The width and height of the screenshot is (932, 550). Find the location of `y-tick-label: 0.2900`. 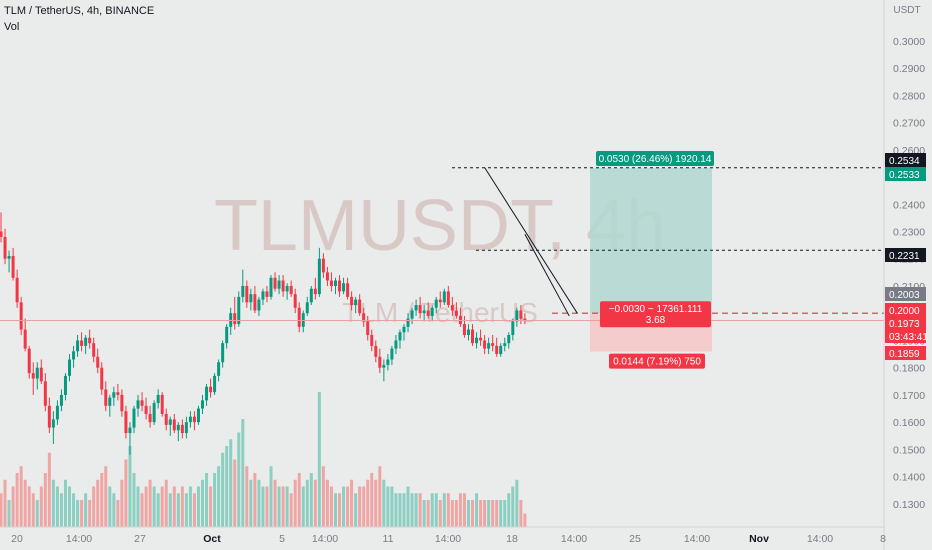

y-tick-label: 0.2900 is located at coordinates (909, 69).